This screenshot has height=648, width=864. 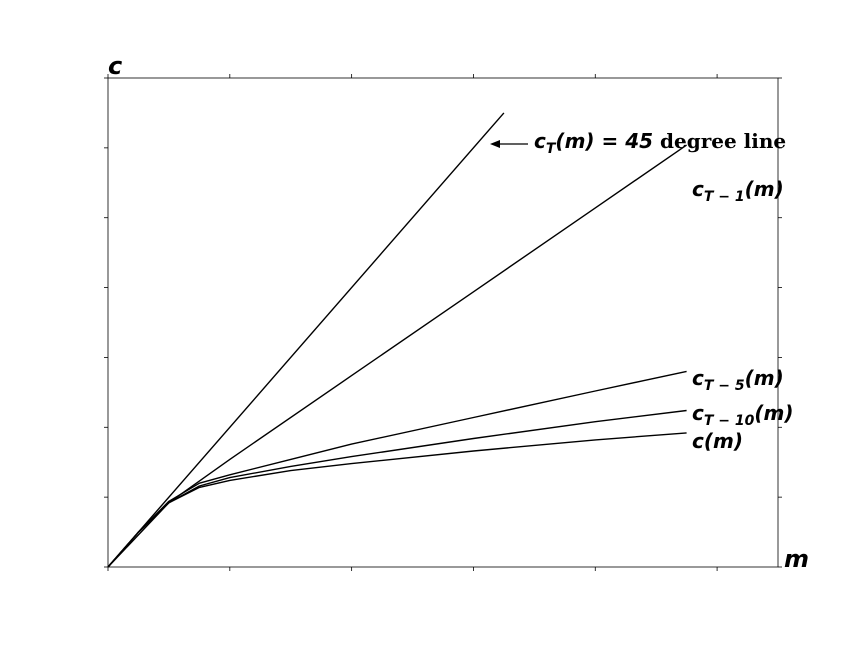 What do you see at coordinates (796, 559) in the screenshot?
I see `x-axis-label: m` at bounding box center [796, 559].